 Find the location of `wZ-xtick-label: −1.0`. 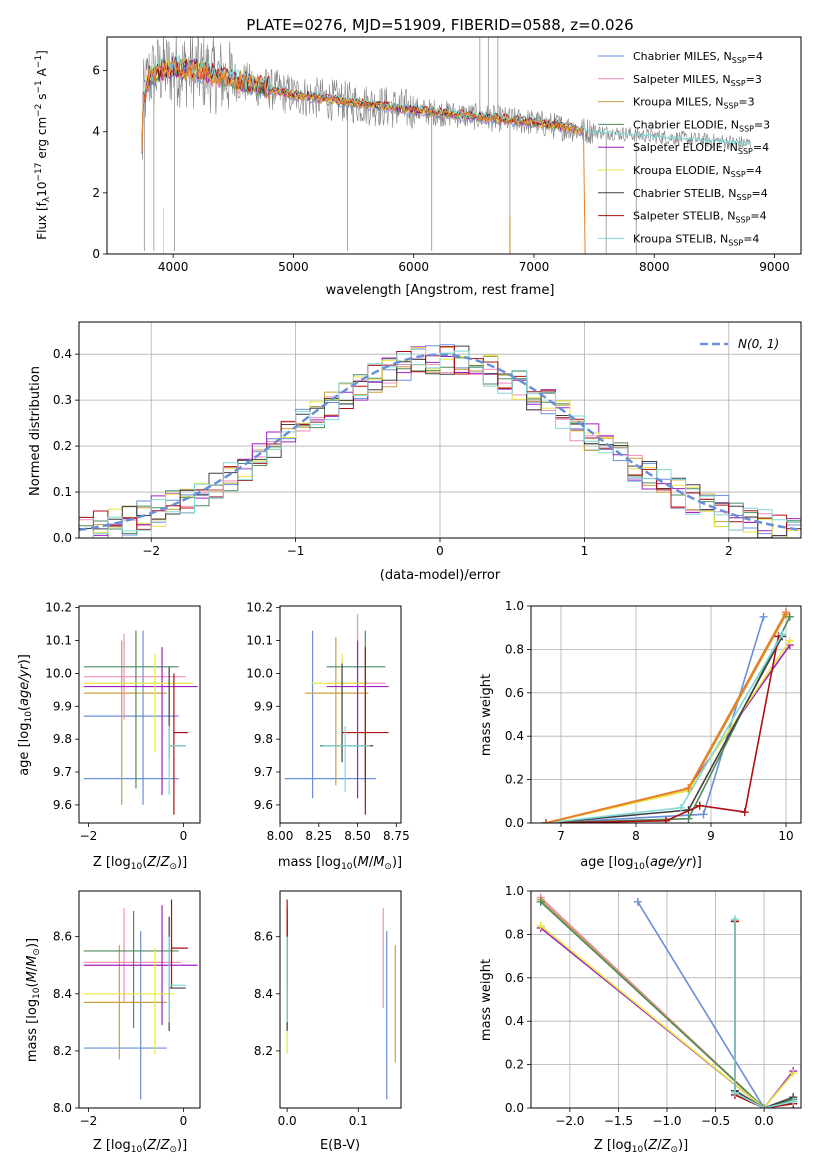

wZ-xtick-label: −1.0 is located at coordinates (666, 1121).